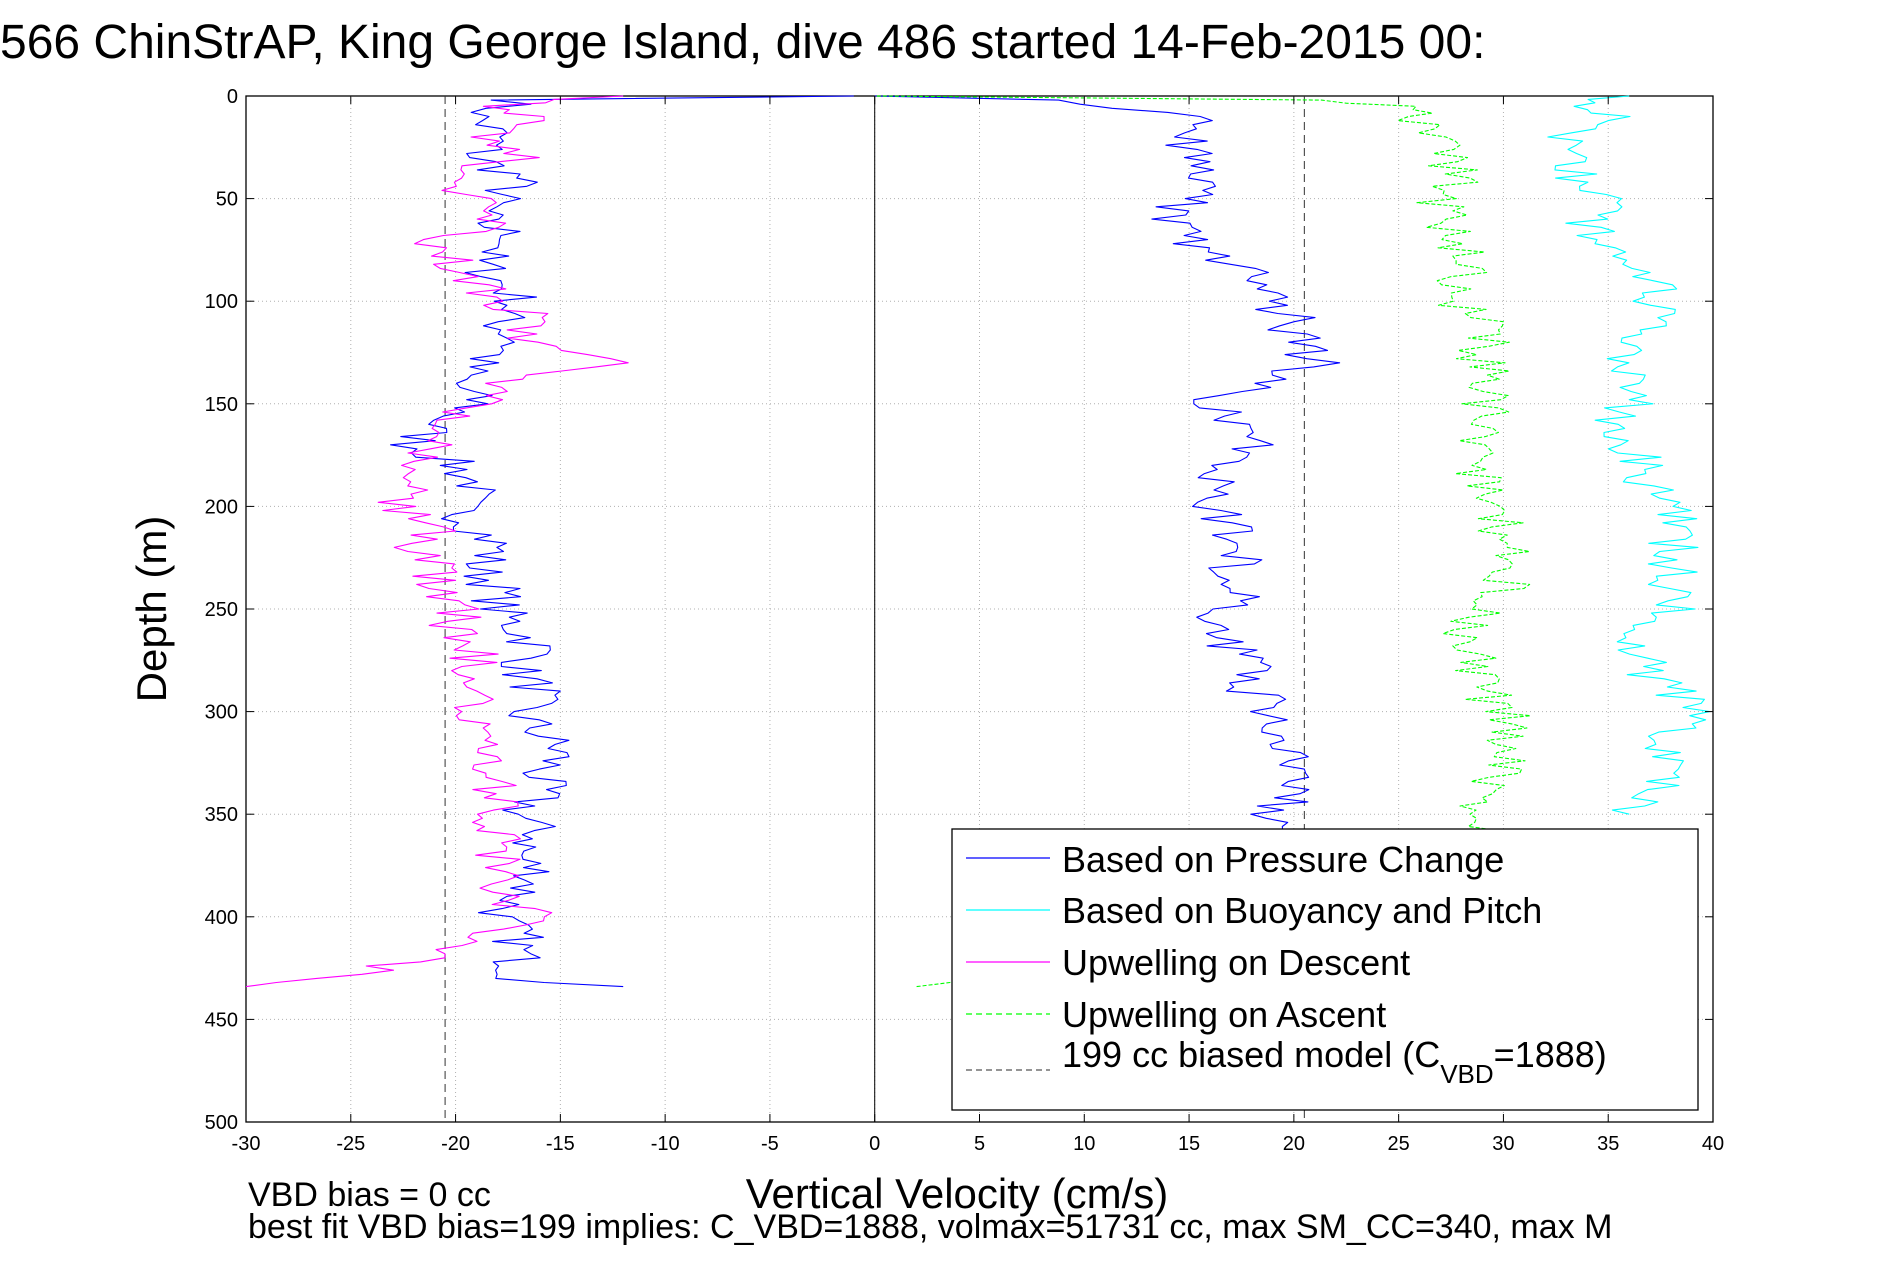 This screenshot has width=1891, height=1262. I want to click on y-tick-label: 50, so click(227, 200).